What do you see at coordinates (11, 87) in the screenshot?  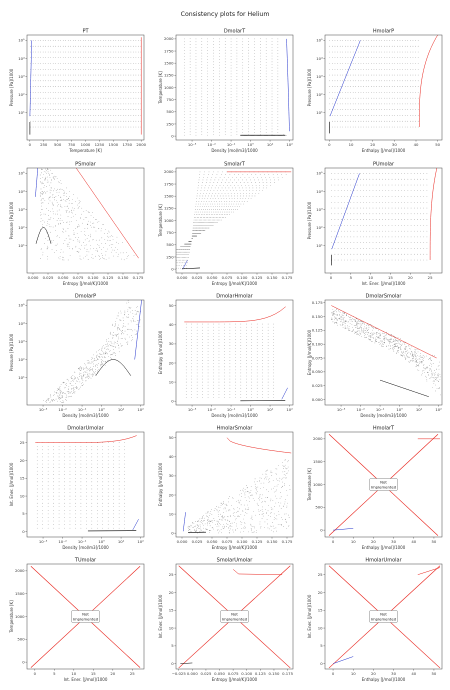 I see `y-axis-label: Pressure [Pa]/1000` at bounding box center [11, 87].